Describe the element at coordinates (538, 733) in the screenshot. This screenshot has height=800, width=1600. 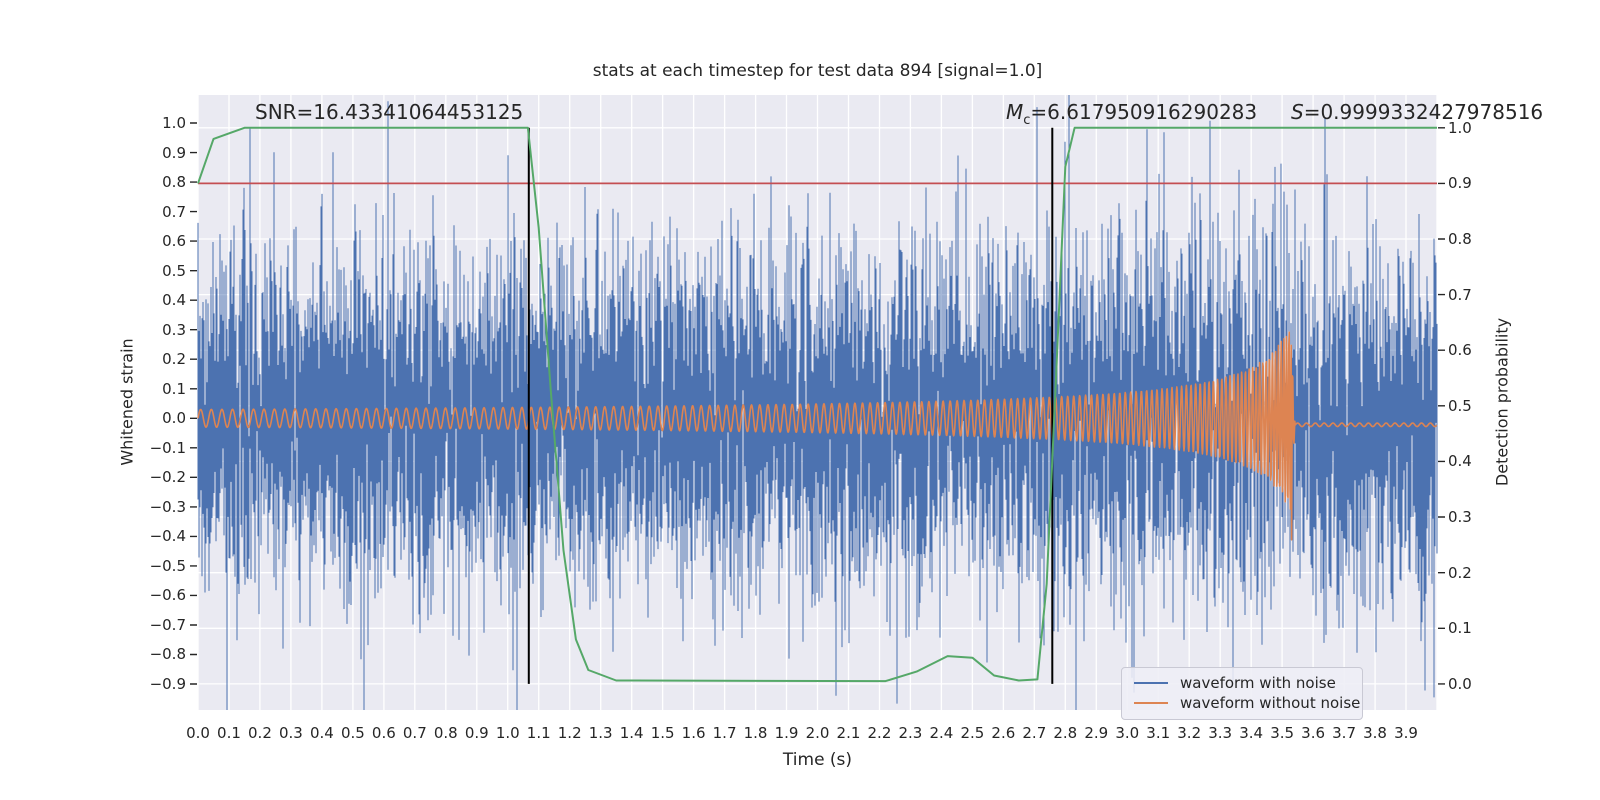
I see `x-tick-label: 1.1` at that location.